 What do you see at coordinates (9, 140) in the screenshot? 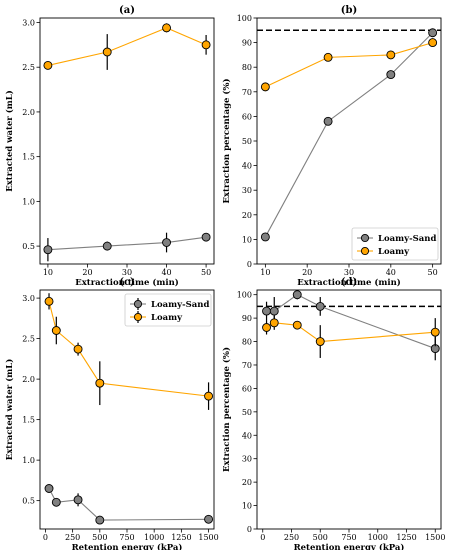
I see `y-axis-label: Extracted water (mL)` at bounding box center [9, 140].